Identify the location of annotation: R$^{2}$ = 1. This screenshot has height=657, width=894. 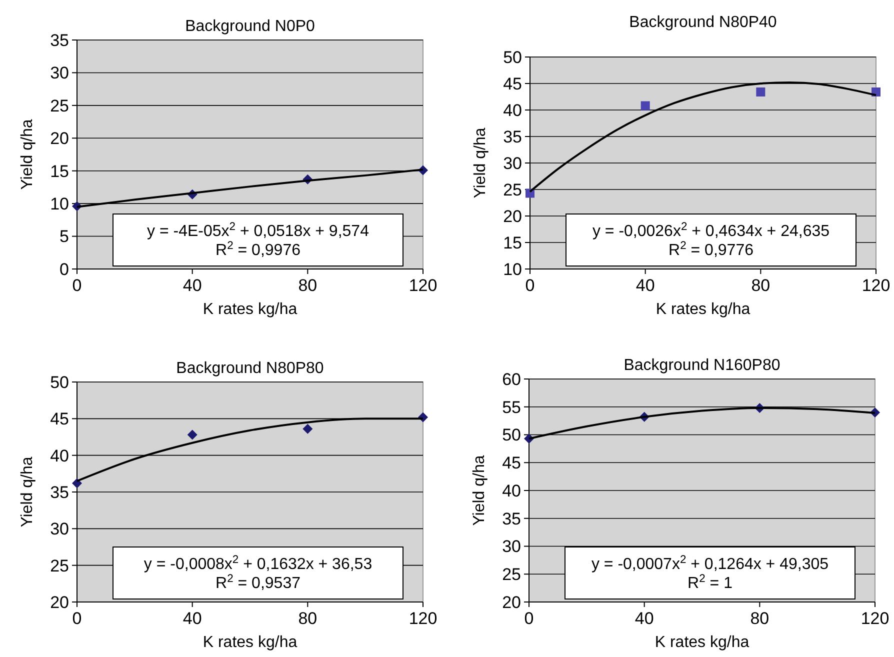
(710, 582).